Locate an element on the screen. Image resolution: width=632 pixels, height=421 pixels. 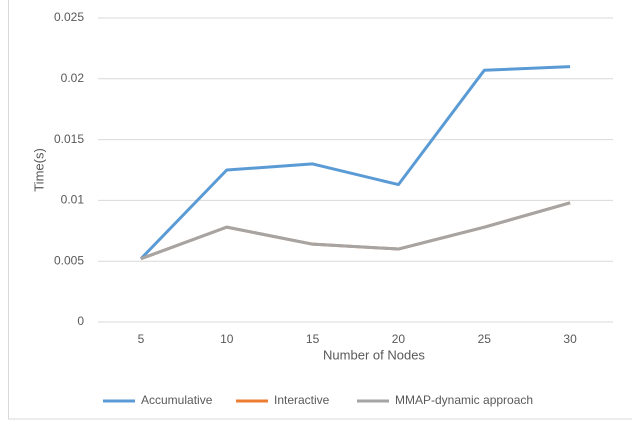
x-tick-label: 20 is located at coordinates (399, 339).